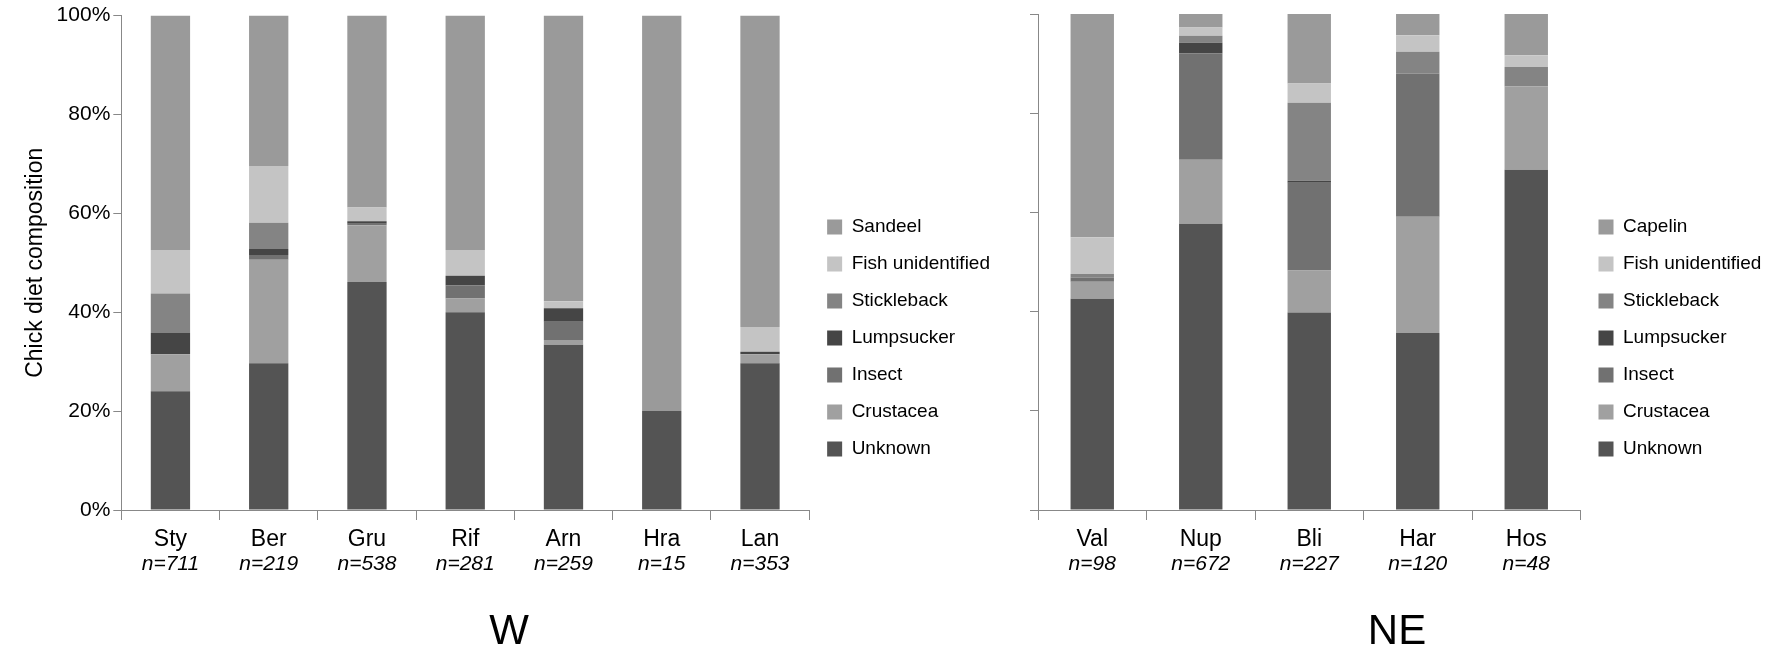 Image resolution: width=1774 pixels, height=672 pixels. I want to click on x-tick-label: Hra, so click(662, 538).